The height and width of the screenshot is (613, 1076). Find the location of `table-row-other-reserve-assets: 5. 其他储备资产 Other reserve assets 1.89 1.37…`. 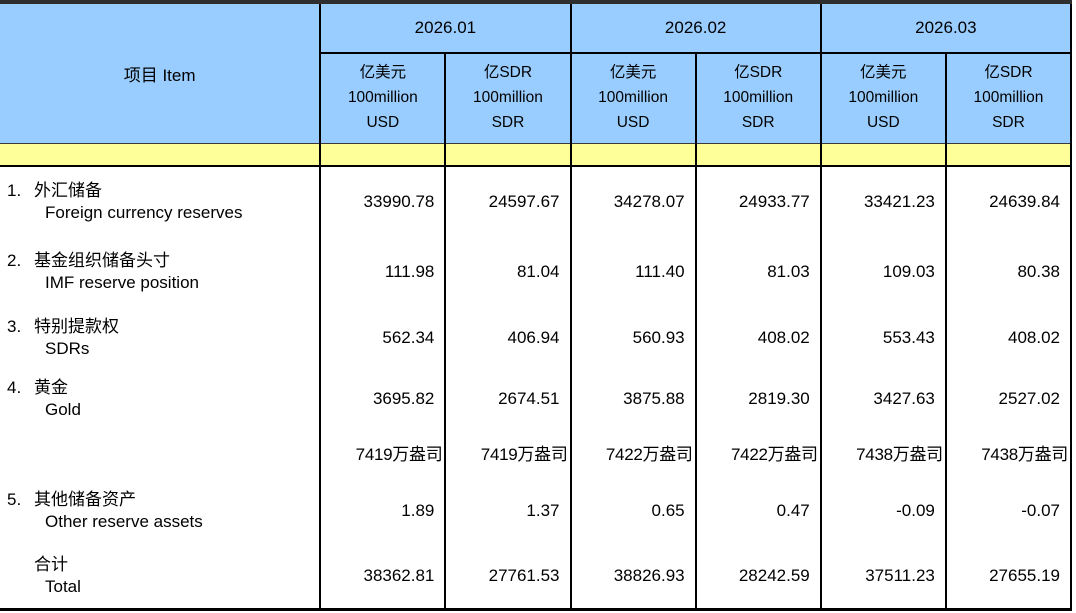

table-row-other-reserve-assets: 5. 其他储备资产 Other reserve assets 1.89 1.37… is located at coordinates (535, 511).